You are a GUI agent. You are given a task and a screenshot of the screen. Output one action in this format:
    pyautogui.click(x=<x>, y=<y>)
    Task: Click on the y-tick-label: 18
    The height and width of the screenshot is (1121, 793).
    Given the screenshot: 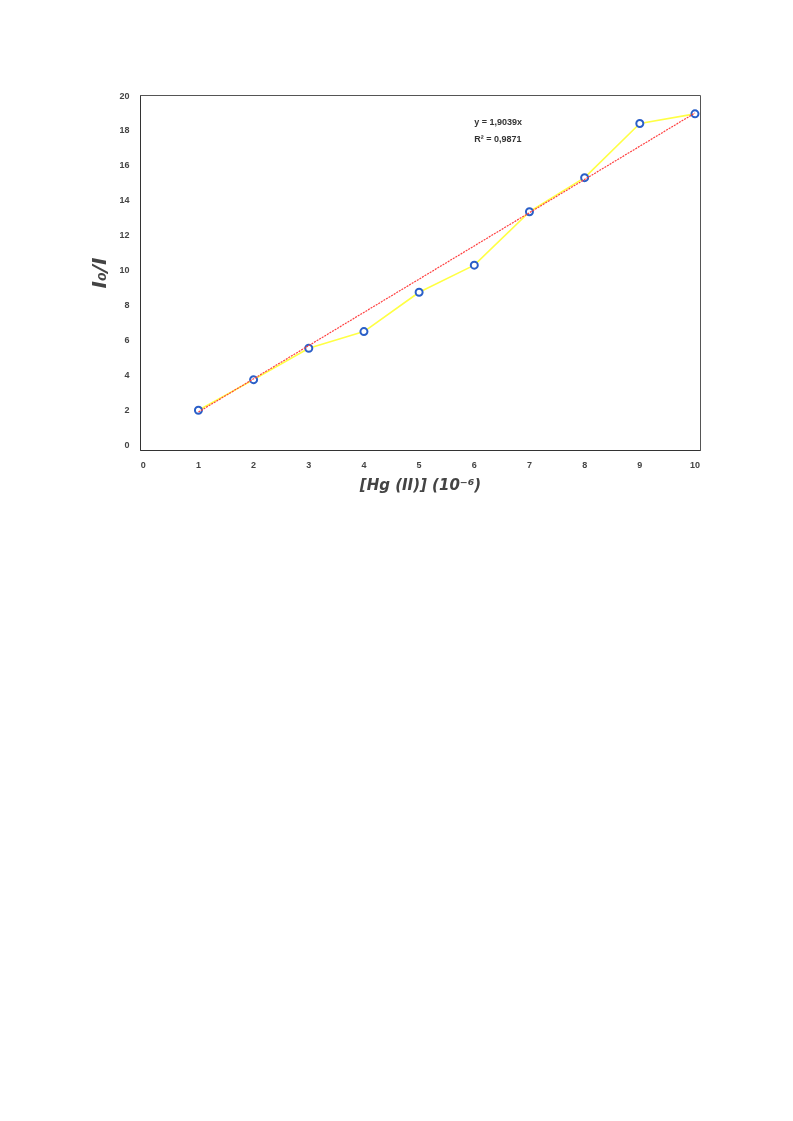 What is the action you would take?
    pyautogui.click(x=124, y=130)
    